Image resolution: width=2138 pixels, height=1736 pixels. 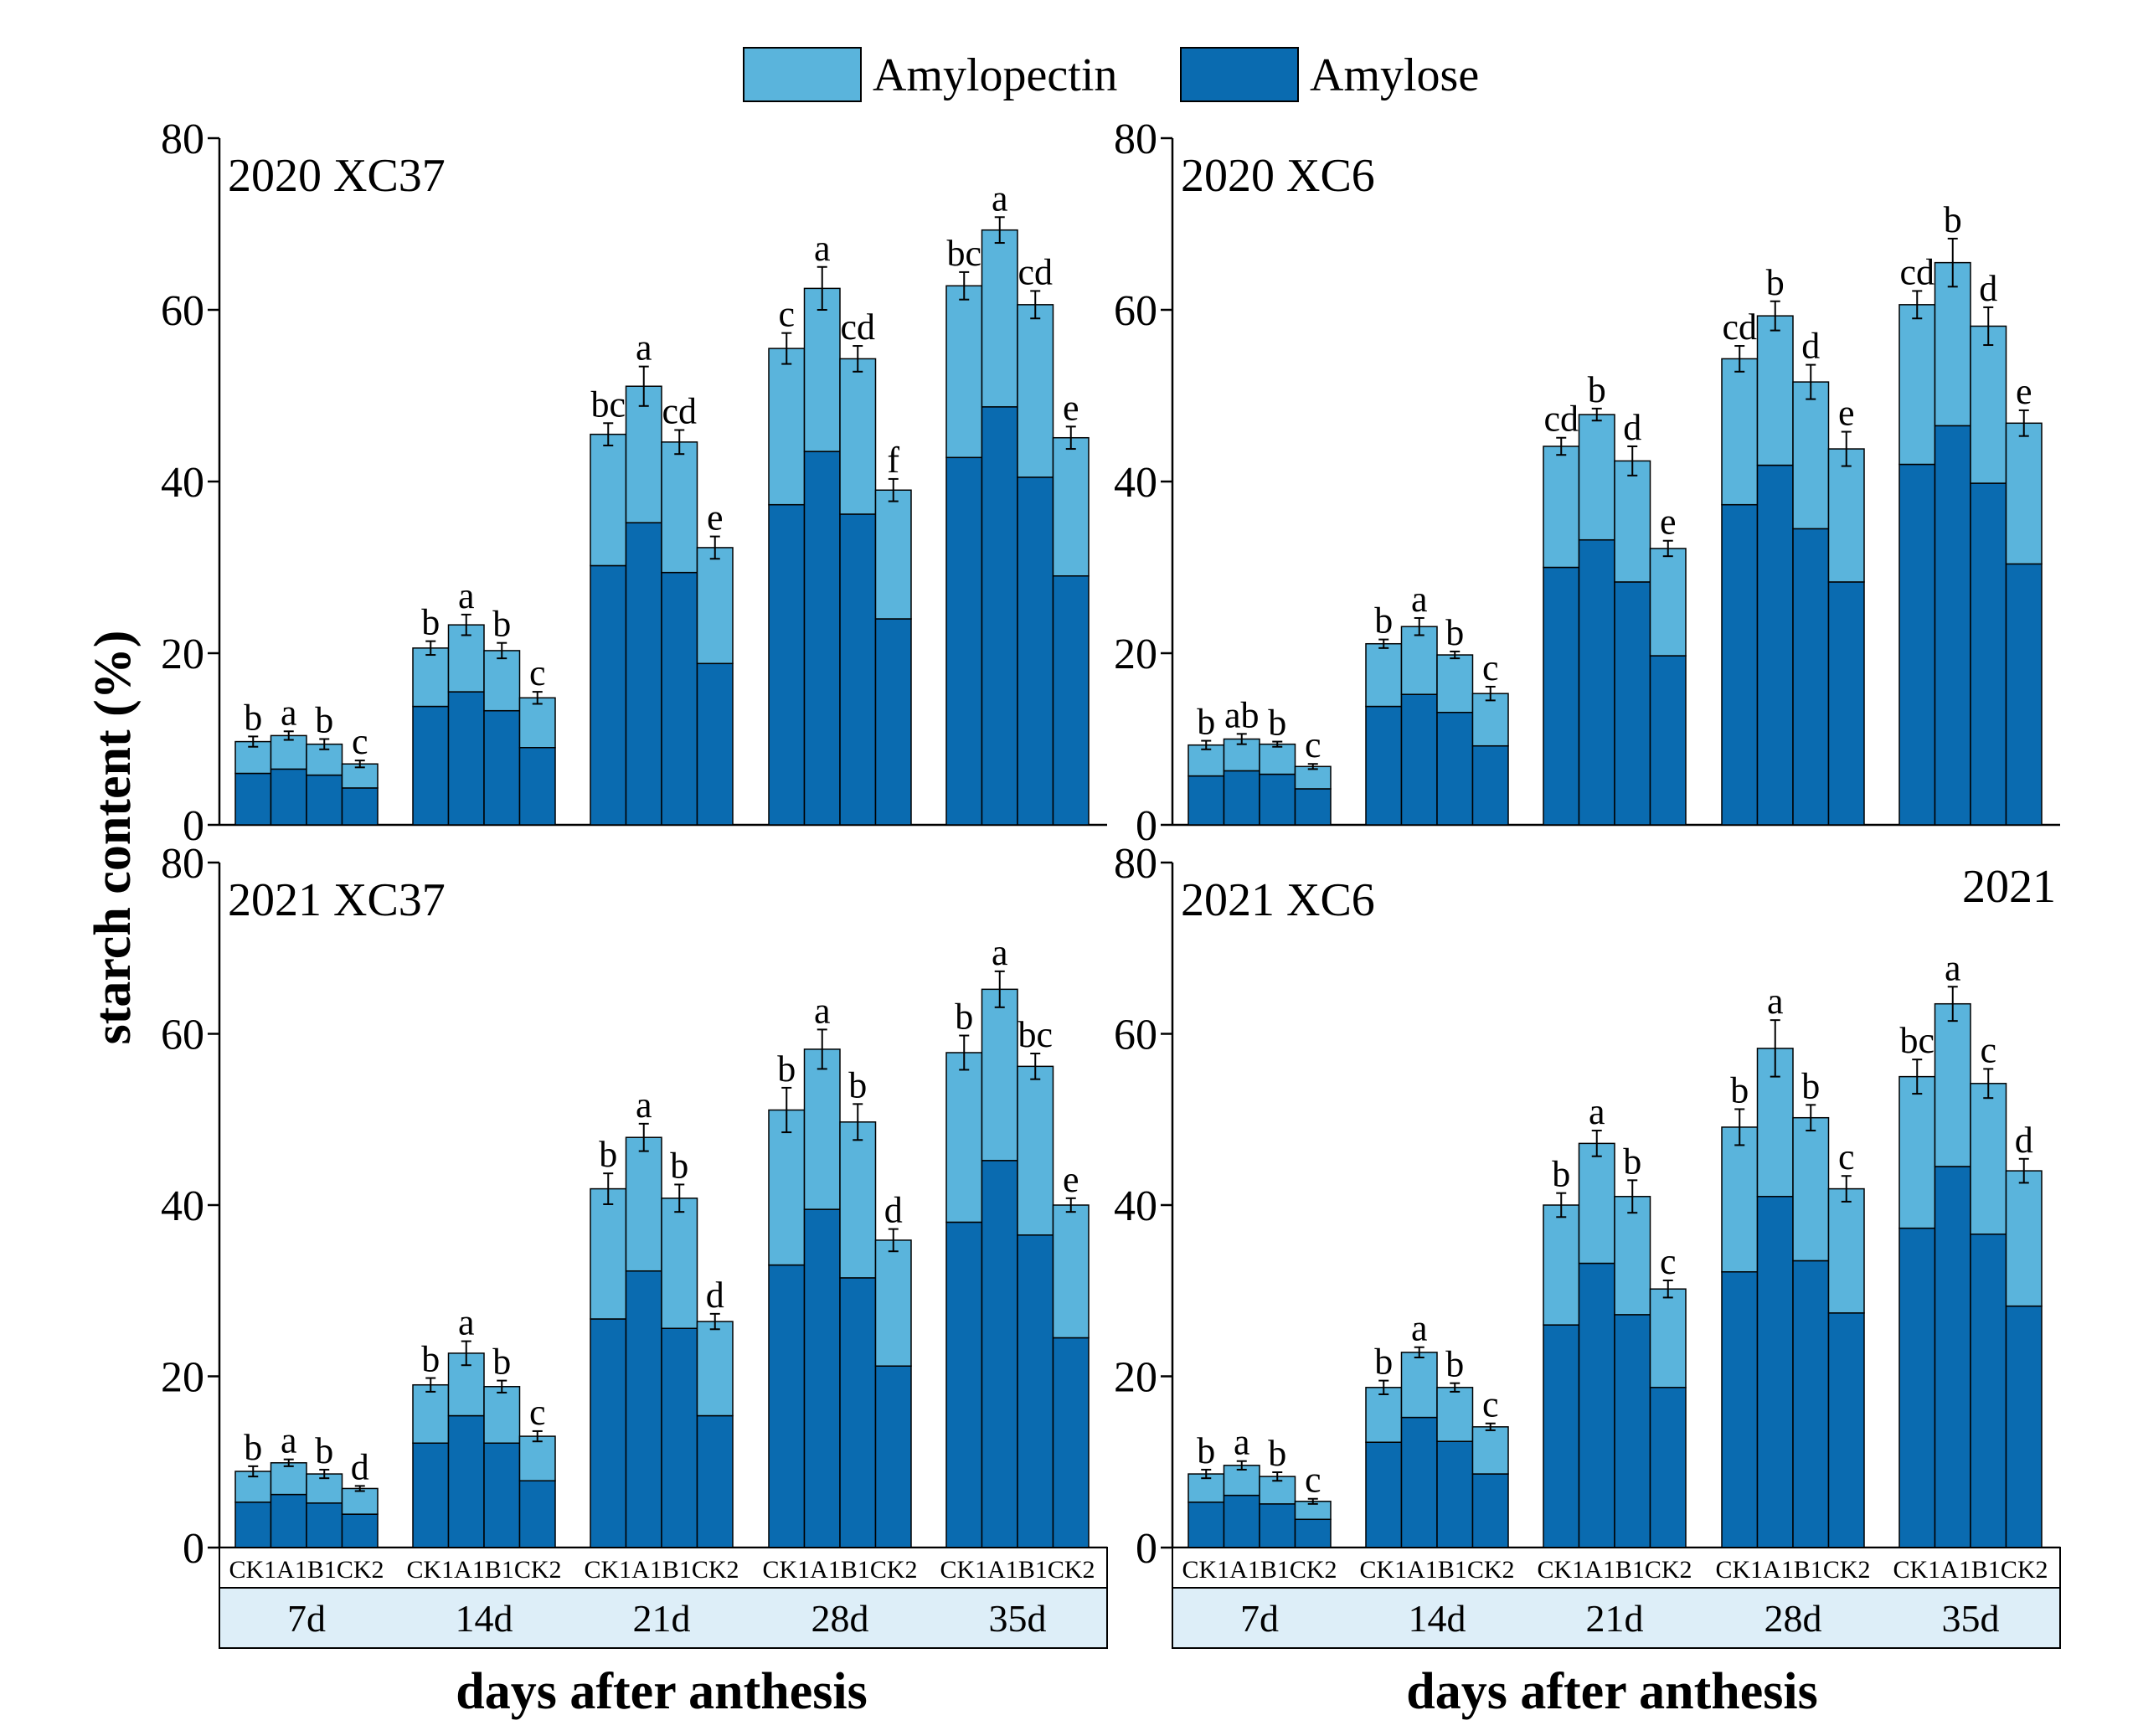 What do you see at coordinates (337, 176) in the screenshot?
I see `panel-title: 2020 XC37` at bounding box center [337, 176].